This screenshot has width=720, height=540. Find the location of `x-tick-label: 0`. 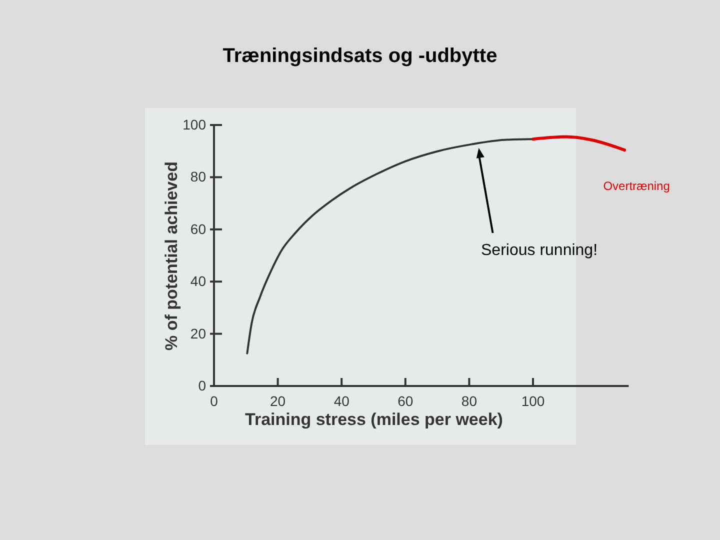

x-tick-label: 0 is located at coordinates (214, 400).